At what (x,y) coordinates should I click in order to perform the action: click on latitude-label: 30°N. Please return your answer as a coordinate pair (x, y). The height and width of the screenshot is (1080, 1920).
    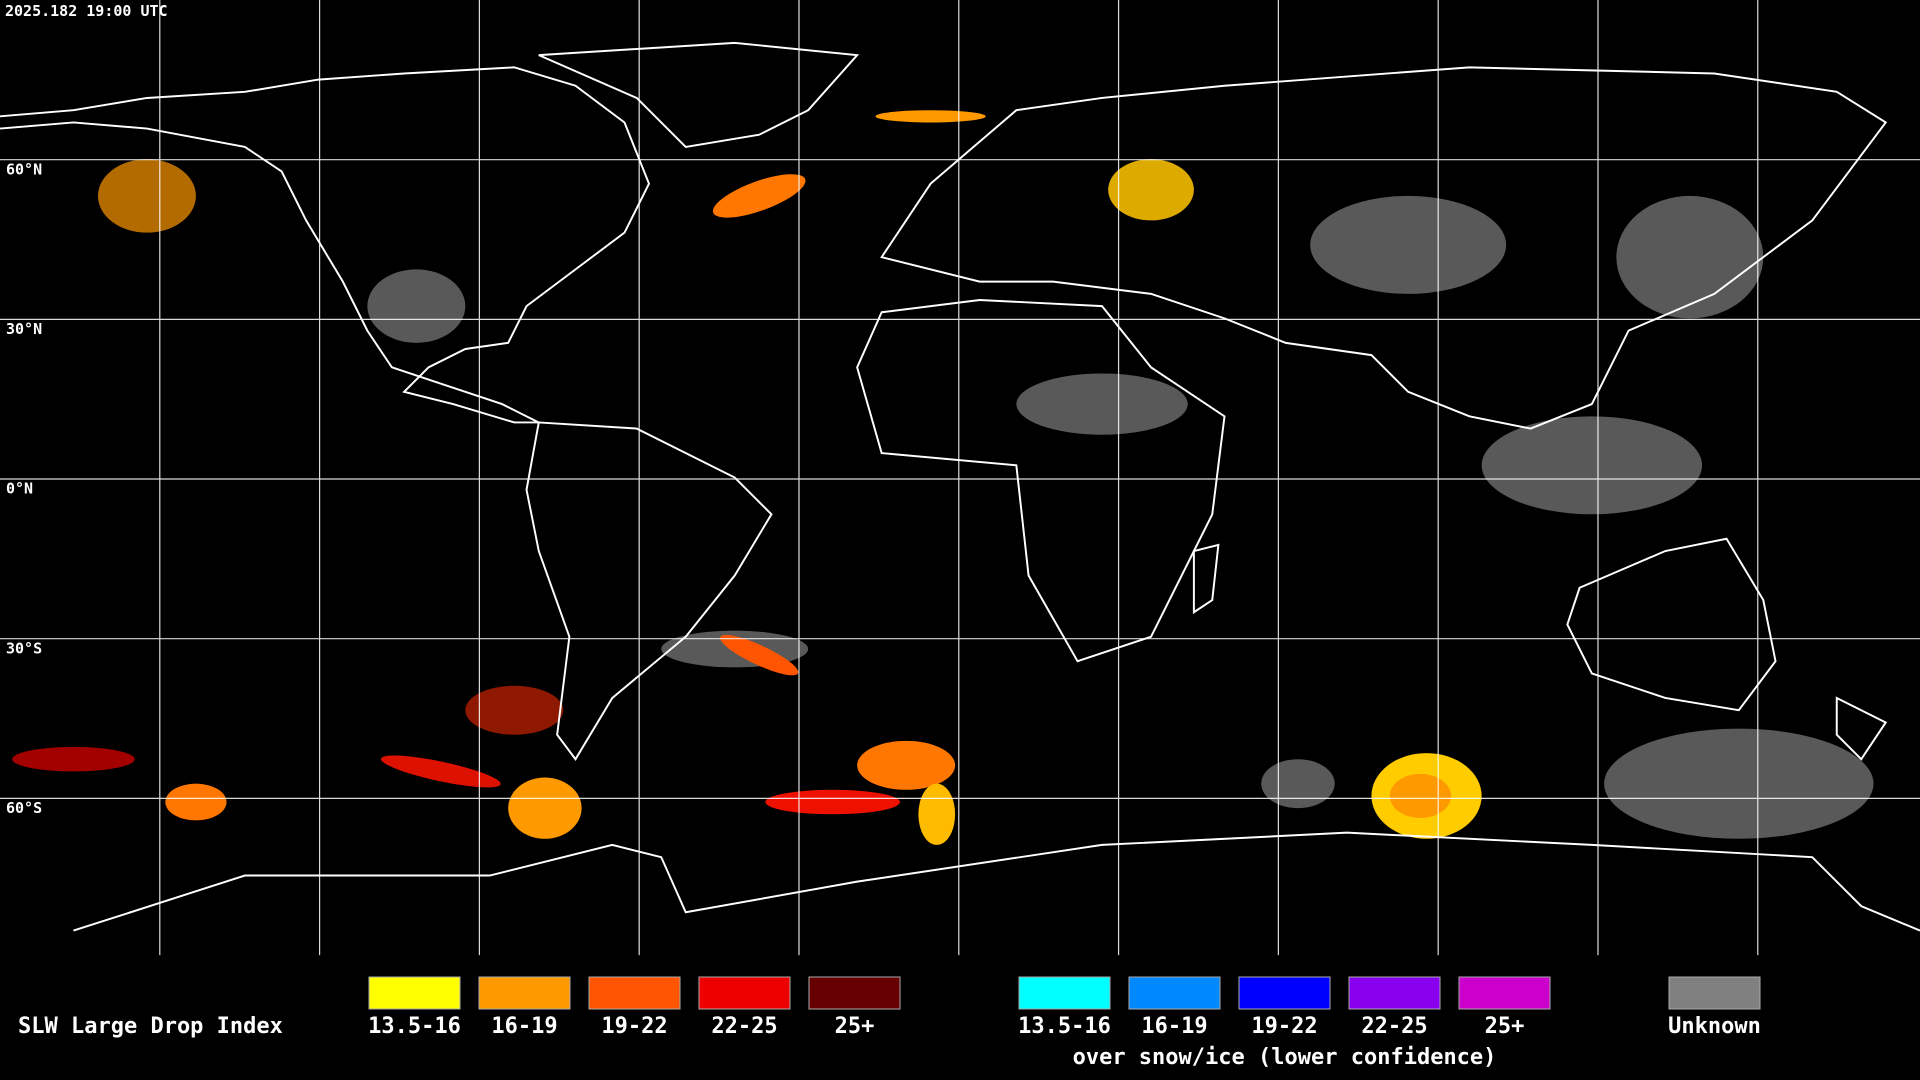
    Looking at the image, I should click on (24, 329).